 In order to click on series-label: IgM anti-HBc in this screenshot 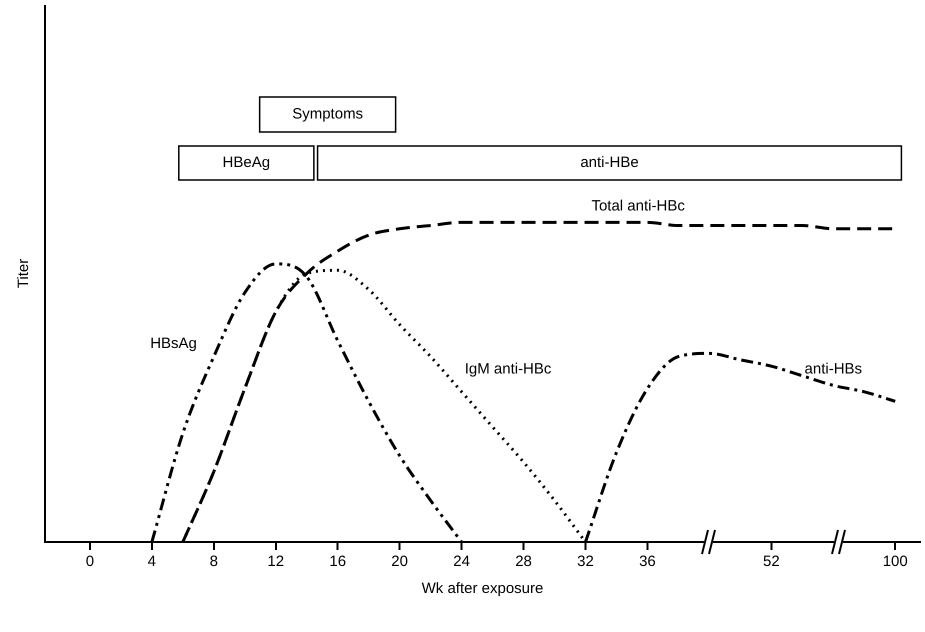, I will do `click(508, 369)`.